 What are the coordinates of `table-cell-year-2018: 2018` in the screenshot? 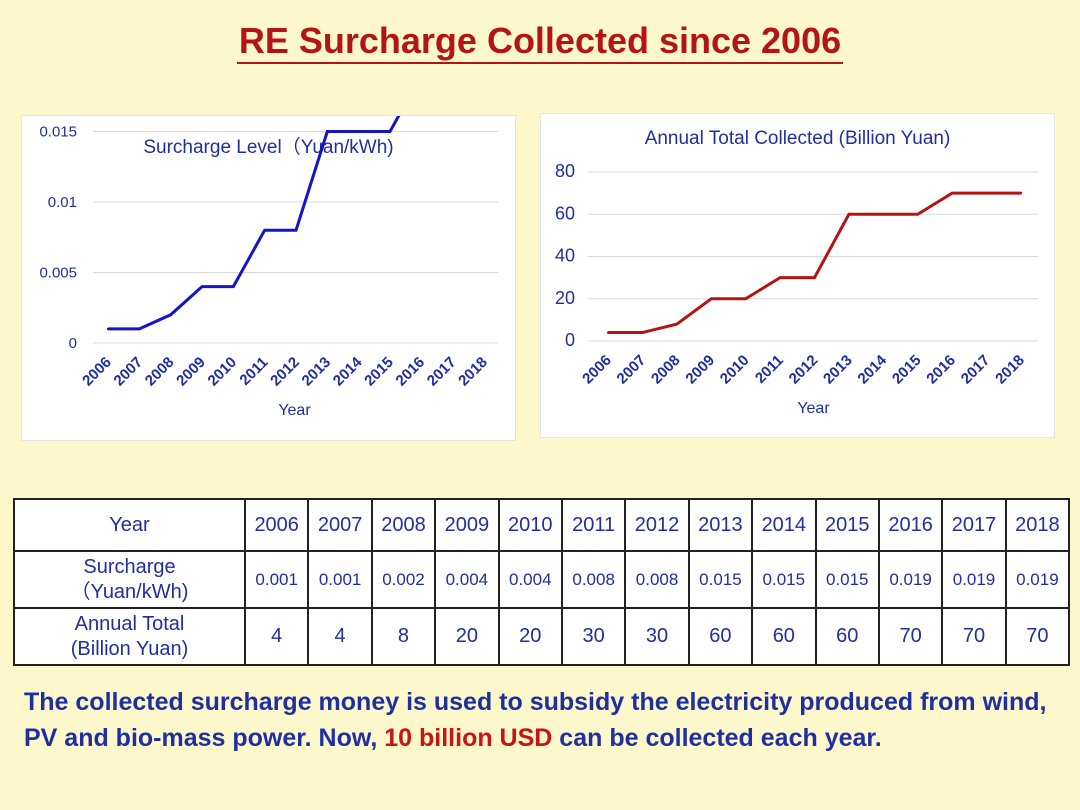 It's located at (1037, 525).